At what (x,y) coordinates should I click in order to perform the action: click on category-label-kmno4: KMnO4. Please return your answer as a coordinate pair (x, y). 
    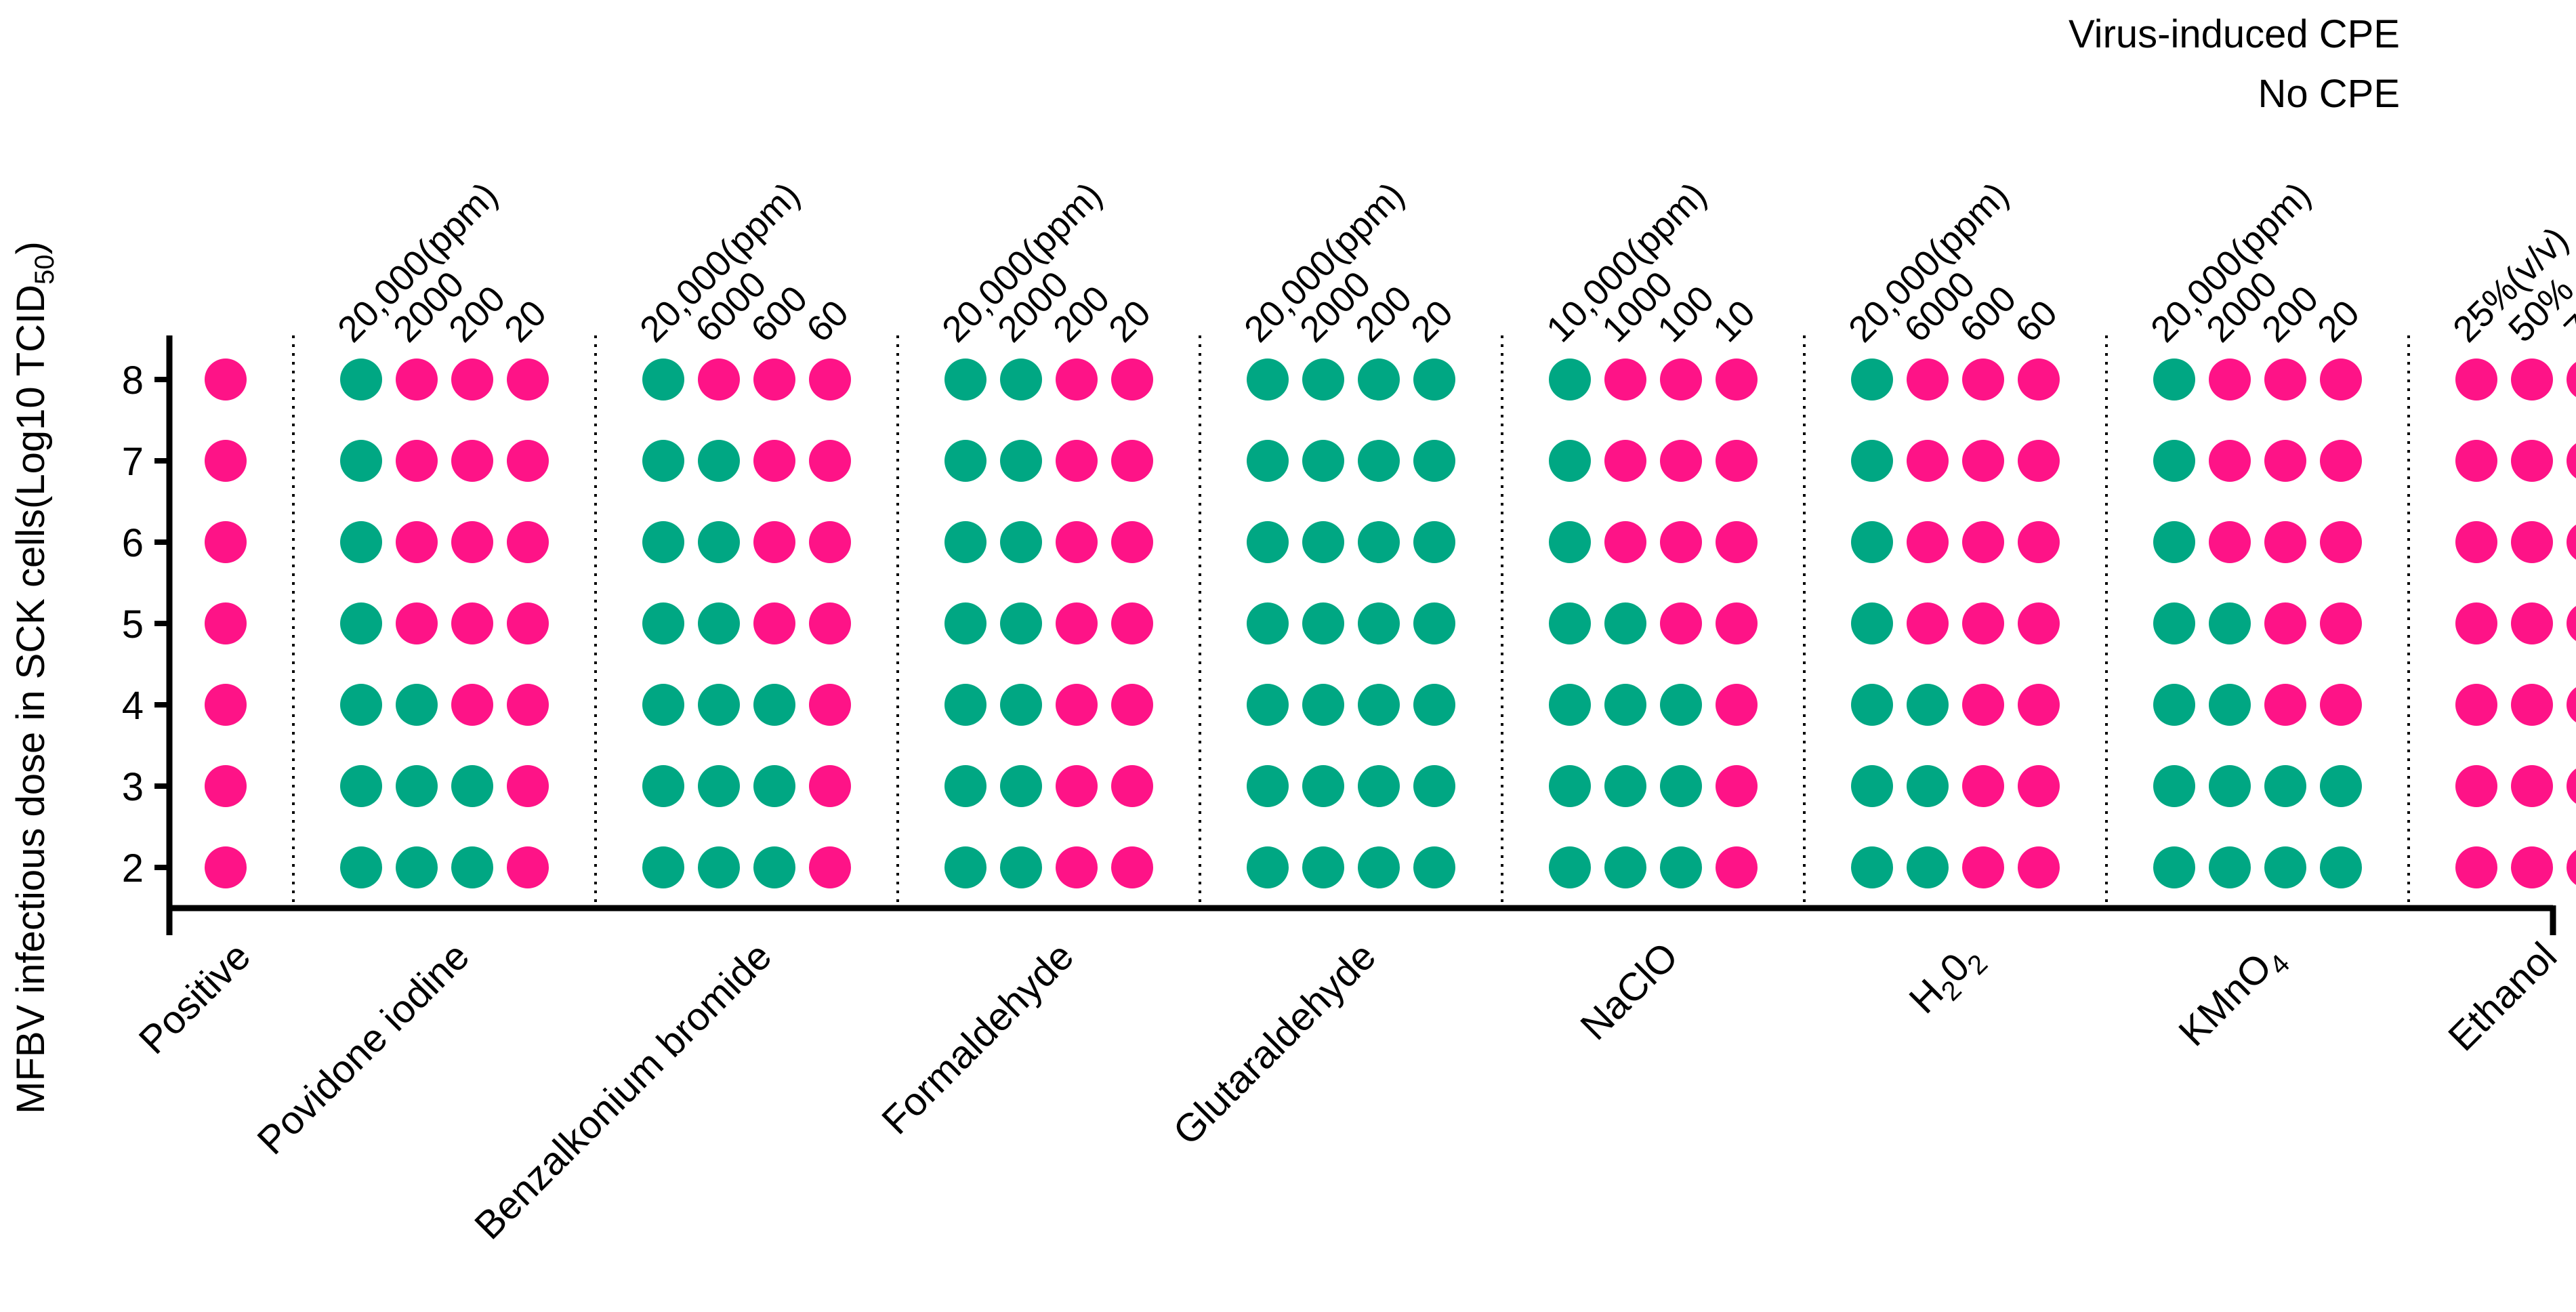
    Looking at the image, I should click on (2232, 996).